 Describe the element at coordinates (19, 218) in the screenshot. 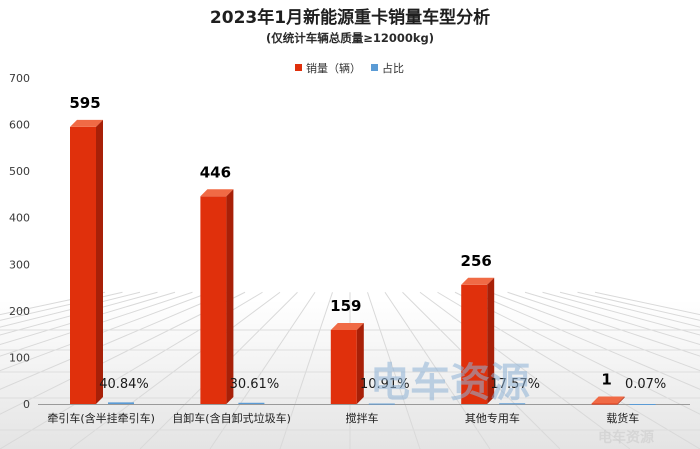

I see `y-tick-label: 400` at that location.